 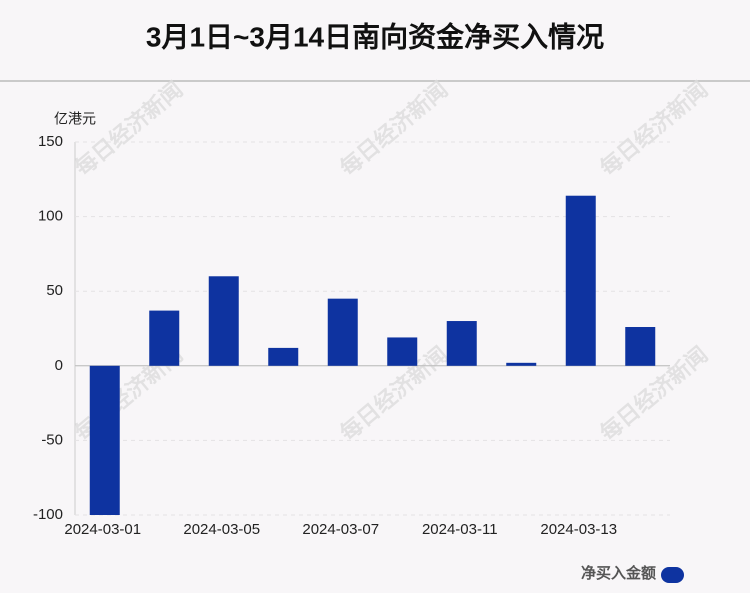 What do you see at coordinates (375, 36) in the screenshot?
I see `chart-title: 3月1日~3月14日南向资金净买入情况` at bounding box center [375, 36].